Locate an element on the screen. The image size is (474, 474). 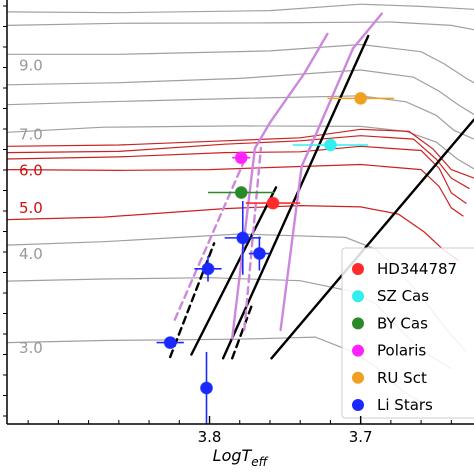
x-tick-label: 3.8 is located at coordinates (210, 437).